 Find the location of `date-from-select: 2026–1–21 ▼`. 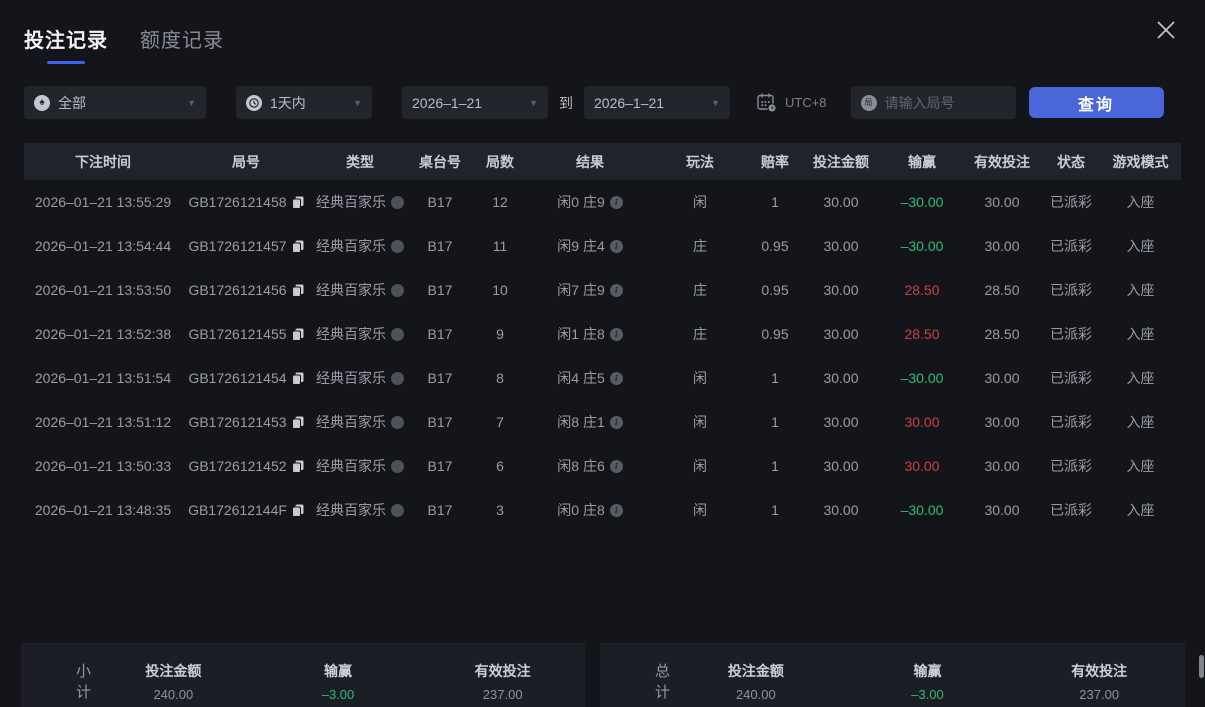

date-from-select: 2026–1–21 ▼ is located at coordinates (475, 102).